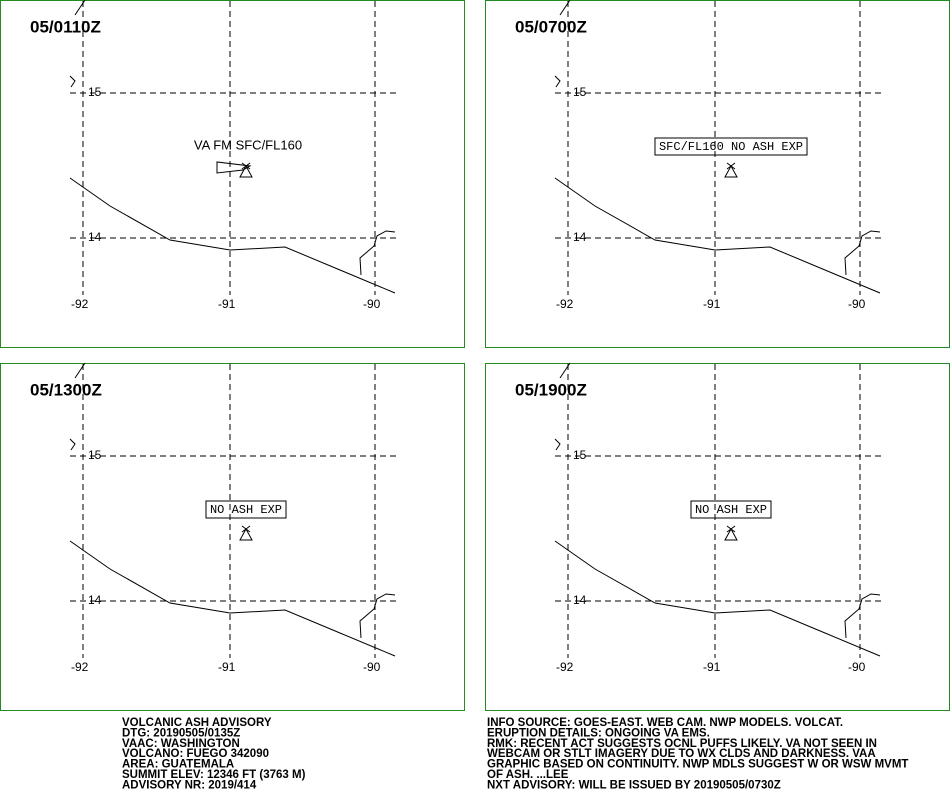  I want to click on advisory-line: DTG: 20190505/0135Z, so click(181, 733).